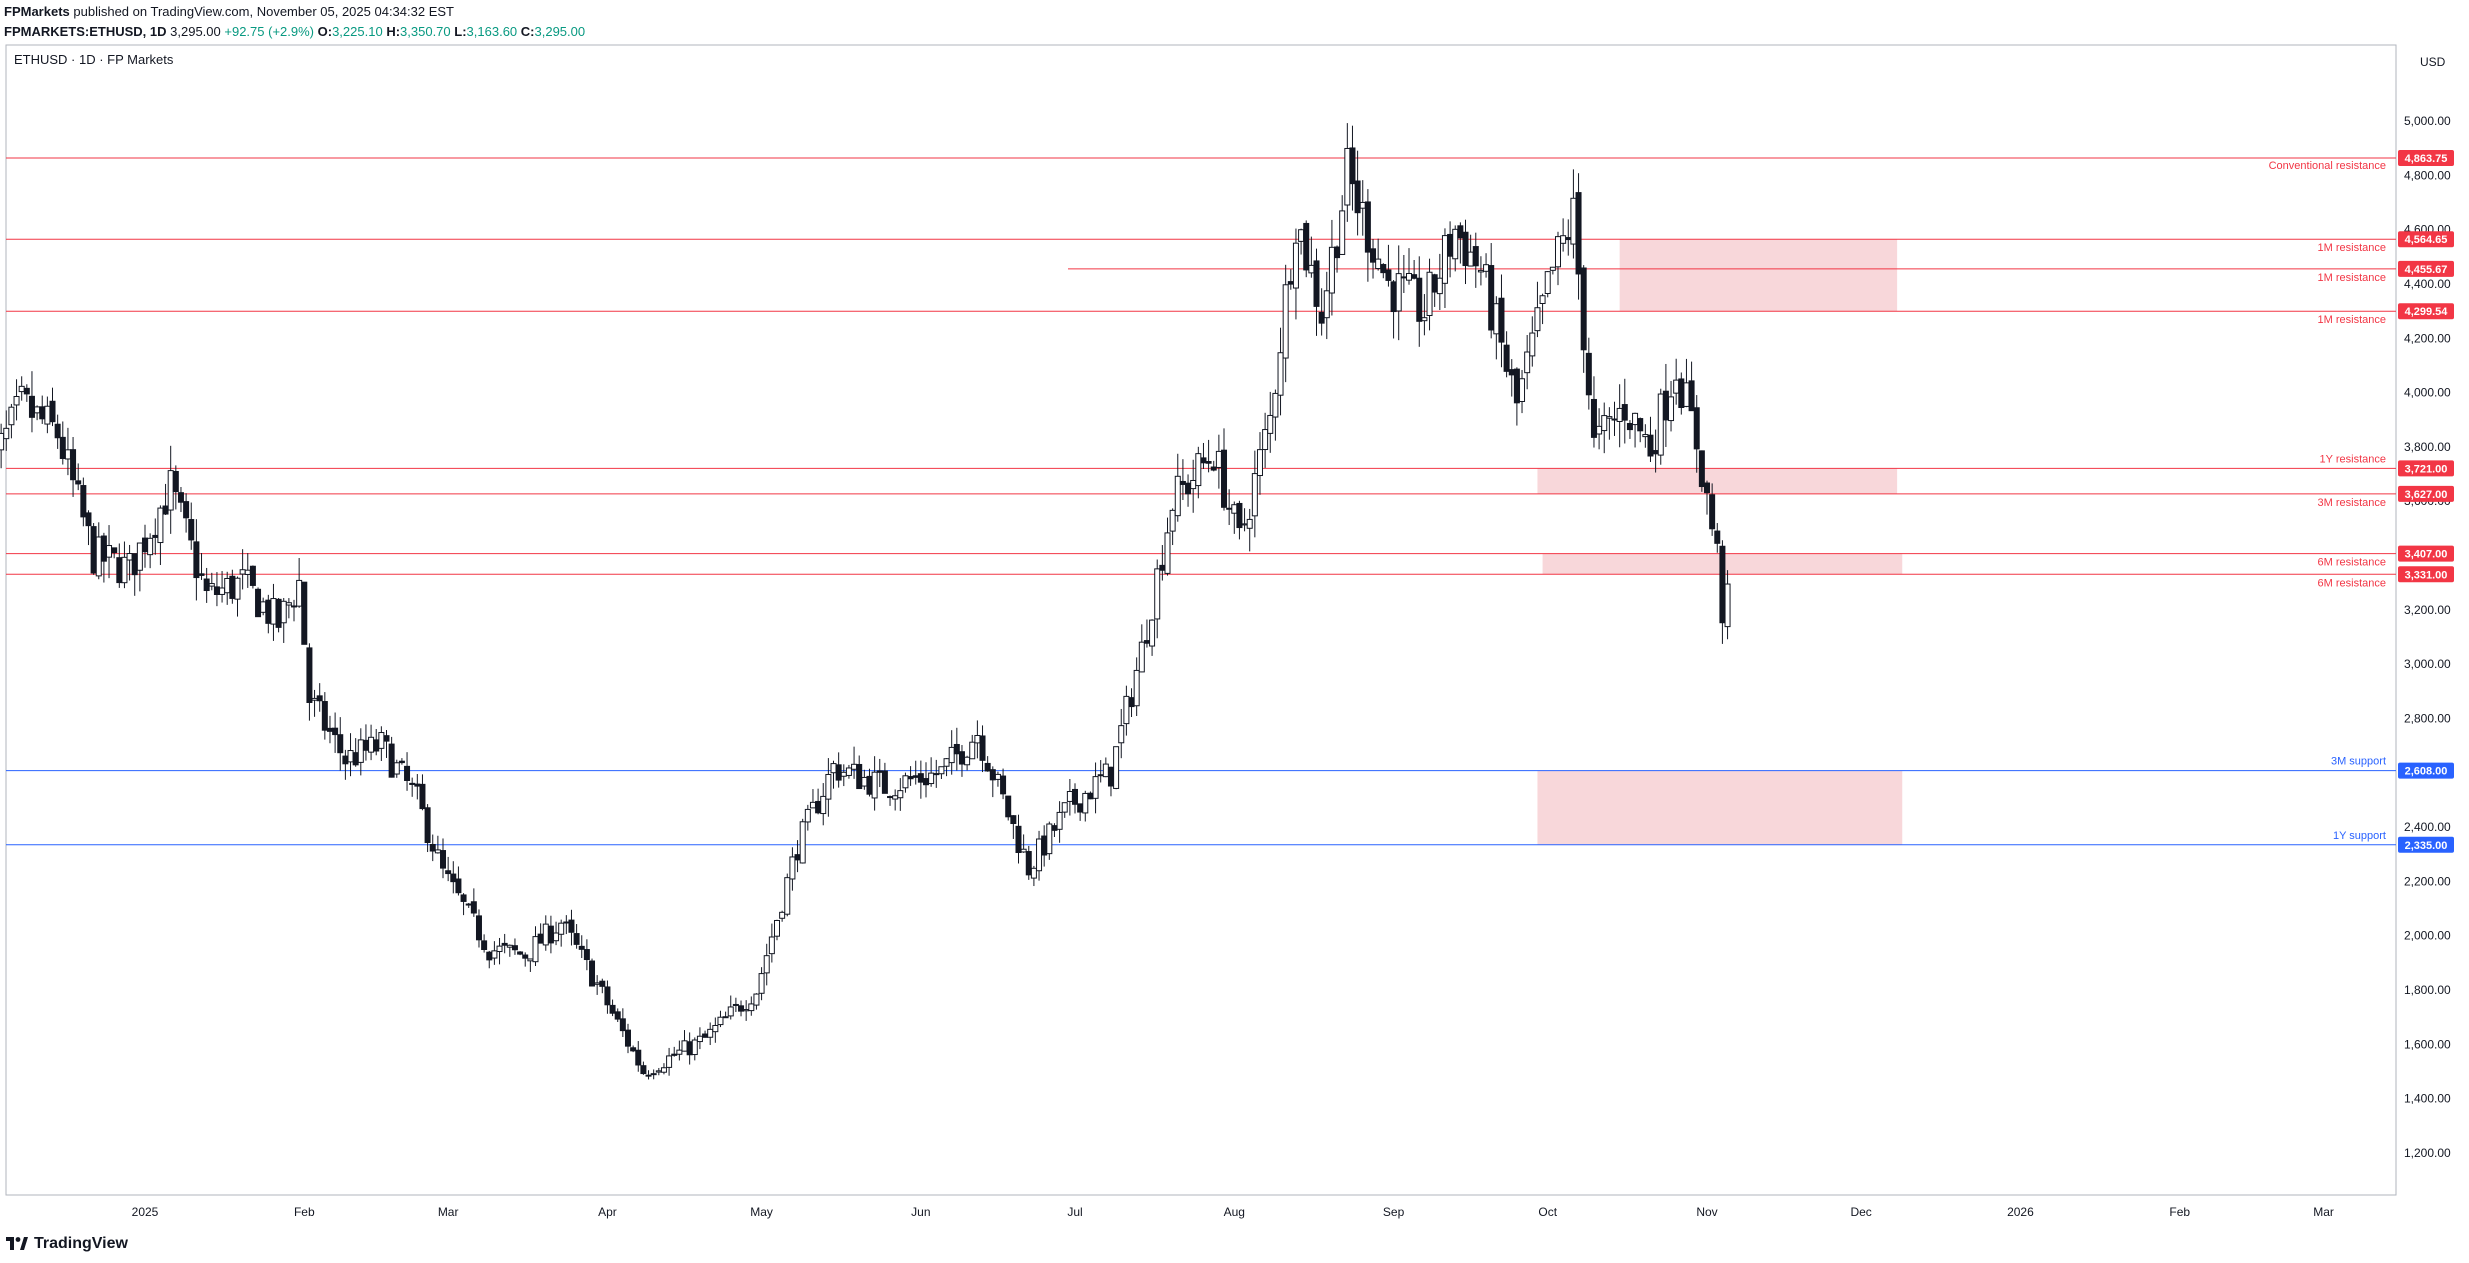 Image resolution: width=2469 pixels, height=1263 pixels. I want to click on time-tick: Mar, so click(2323, 1212).